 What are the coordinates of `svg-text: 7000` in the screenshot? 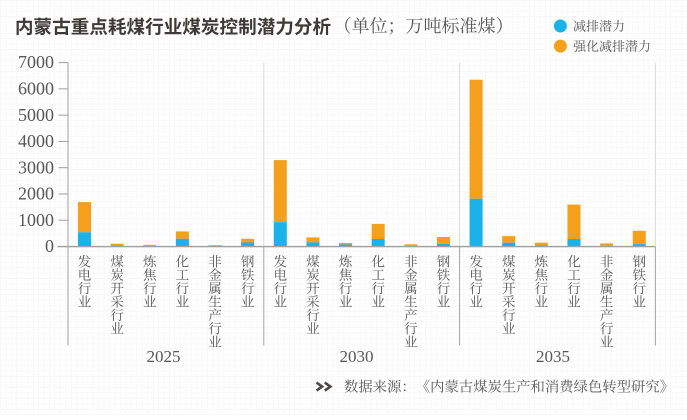 It's located at (36, 62).